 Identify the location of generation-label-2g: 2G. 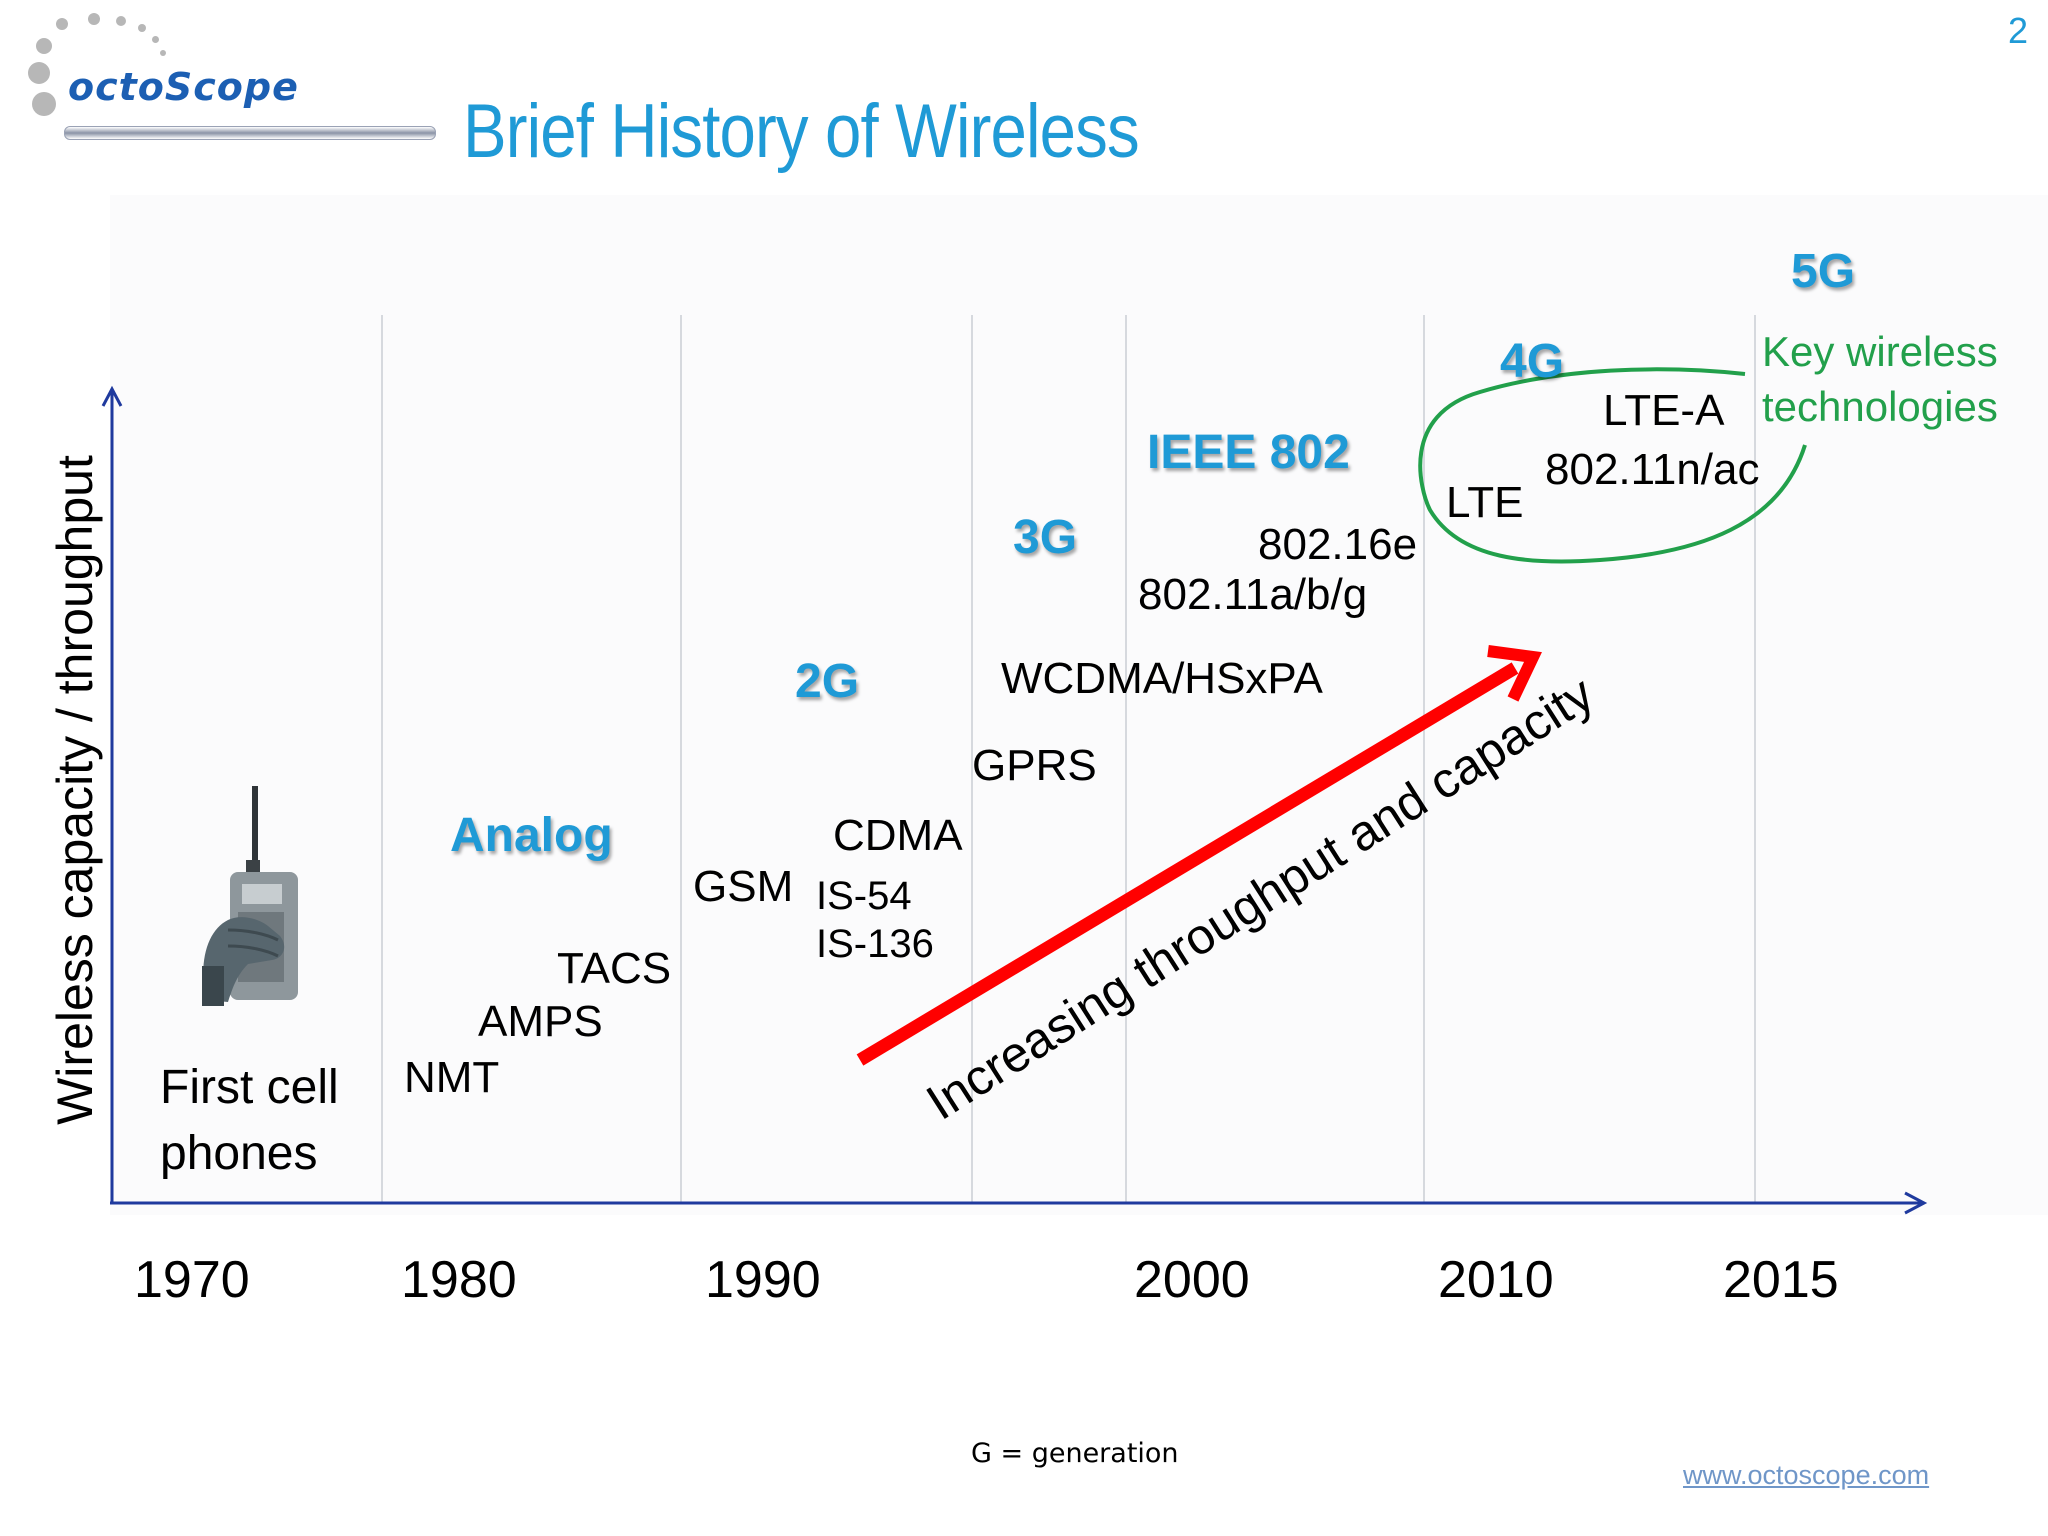
(827, 681).